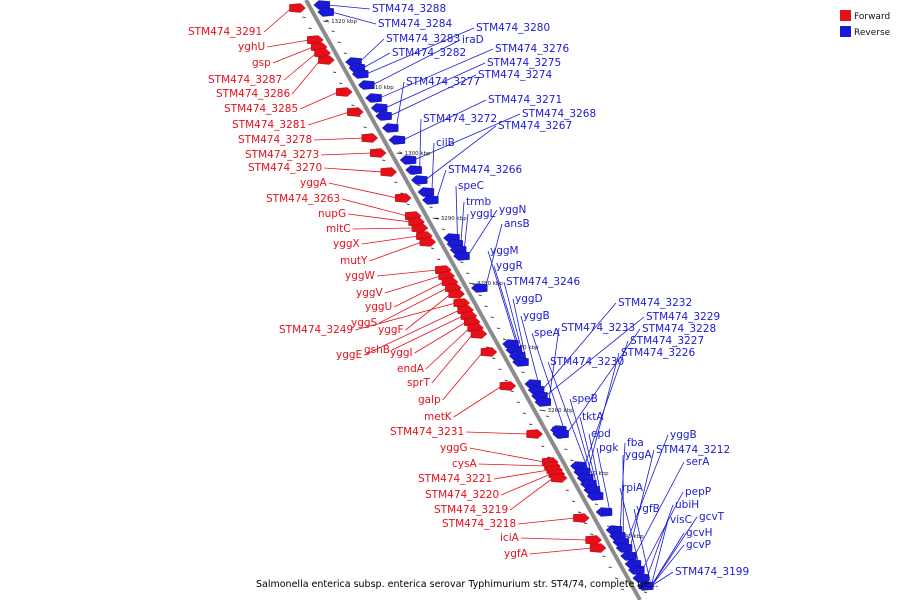 Image resolution: width=900 pixels, height=600 pixels. Describe the element at coordinates (460, 119) in the screenshot. I see `reverse-gene-label-stm474-3272: STM474_3272` at that location.